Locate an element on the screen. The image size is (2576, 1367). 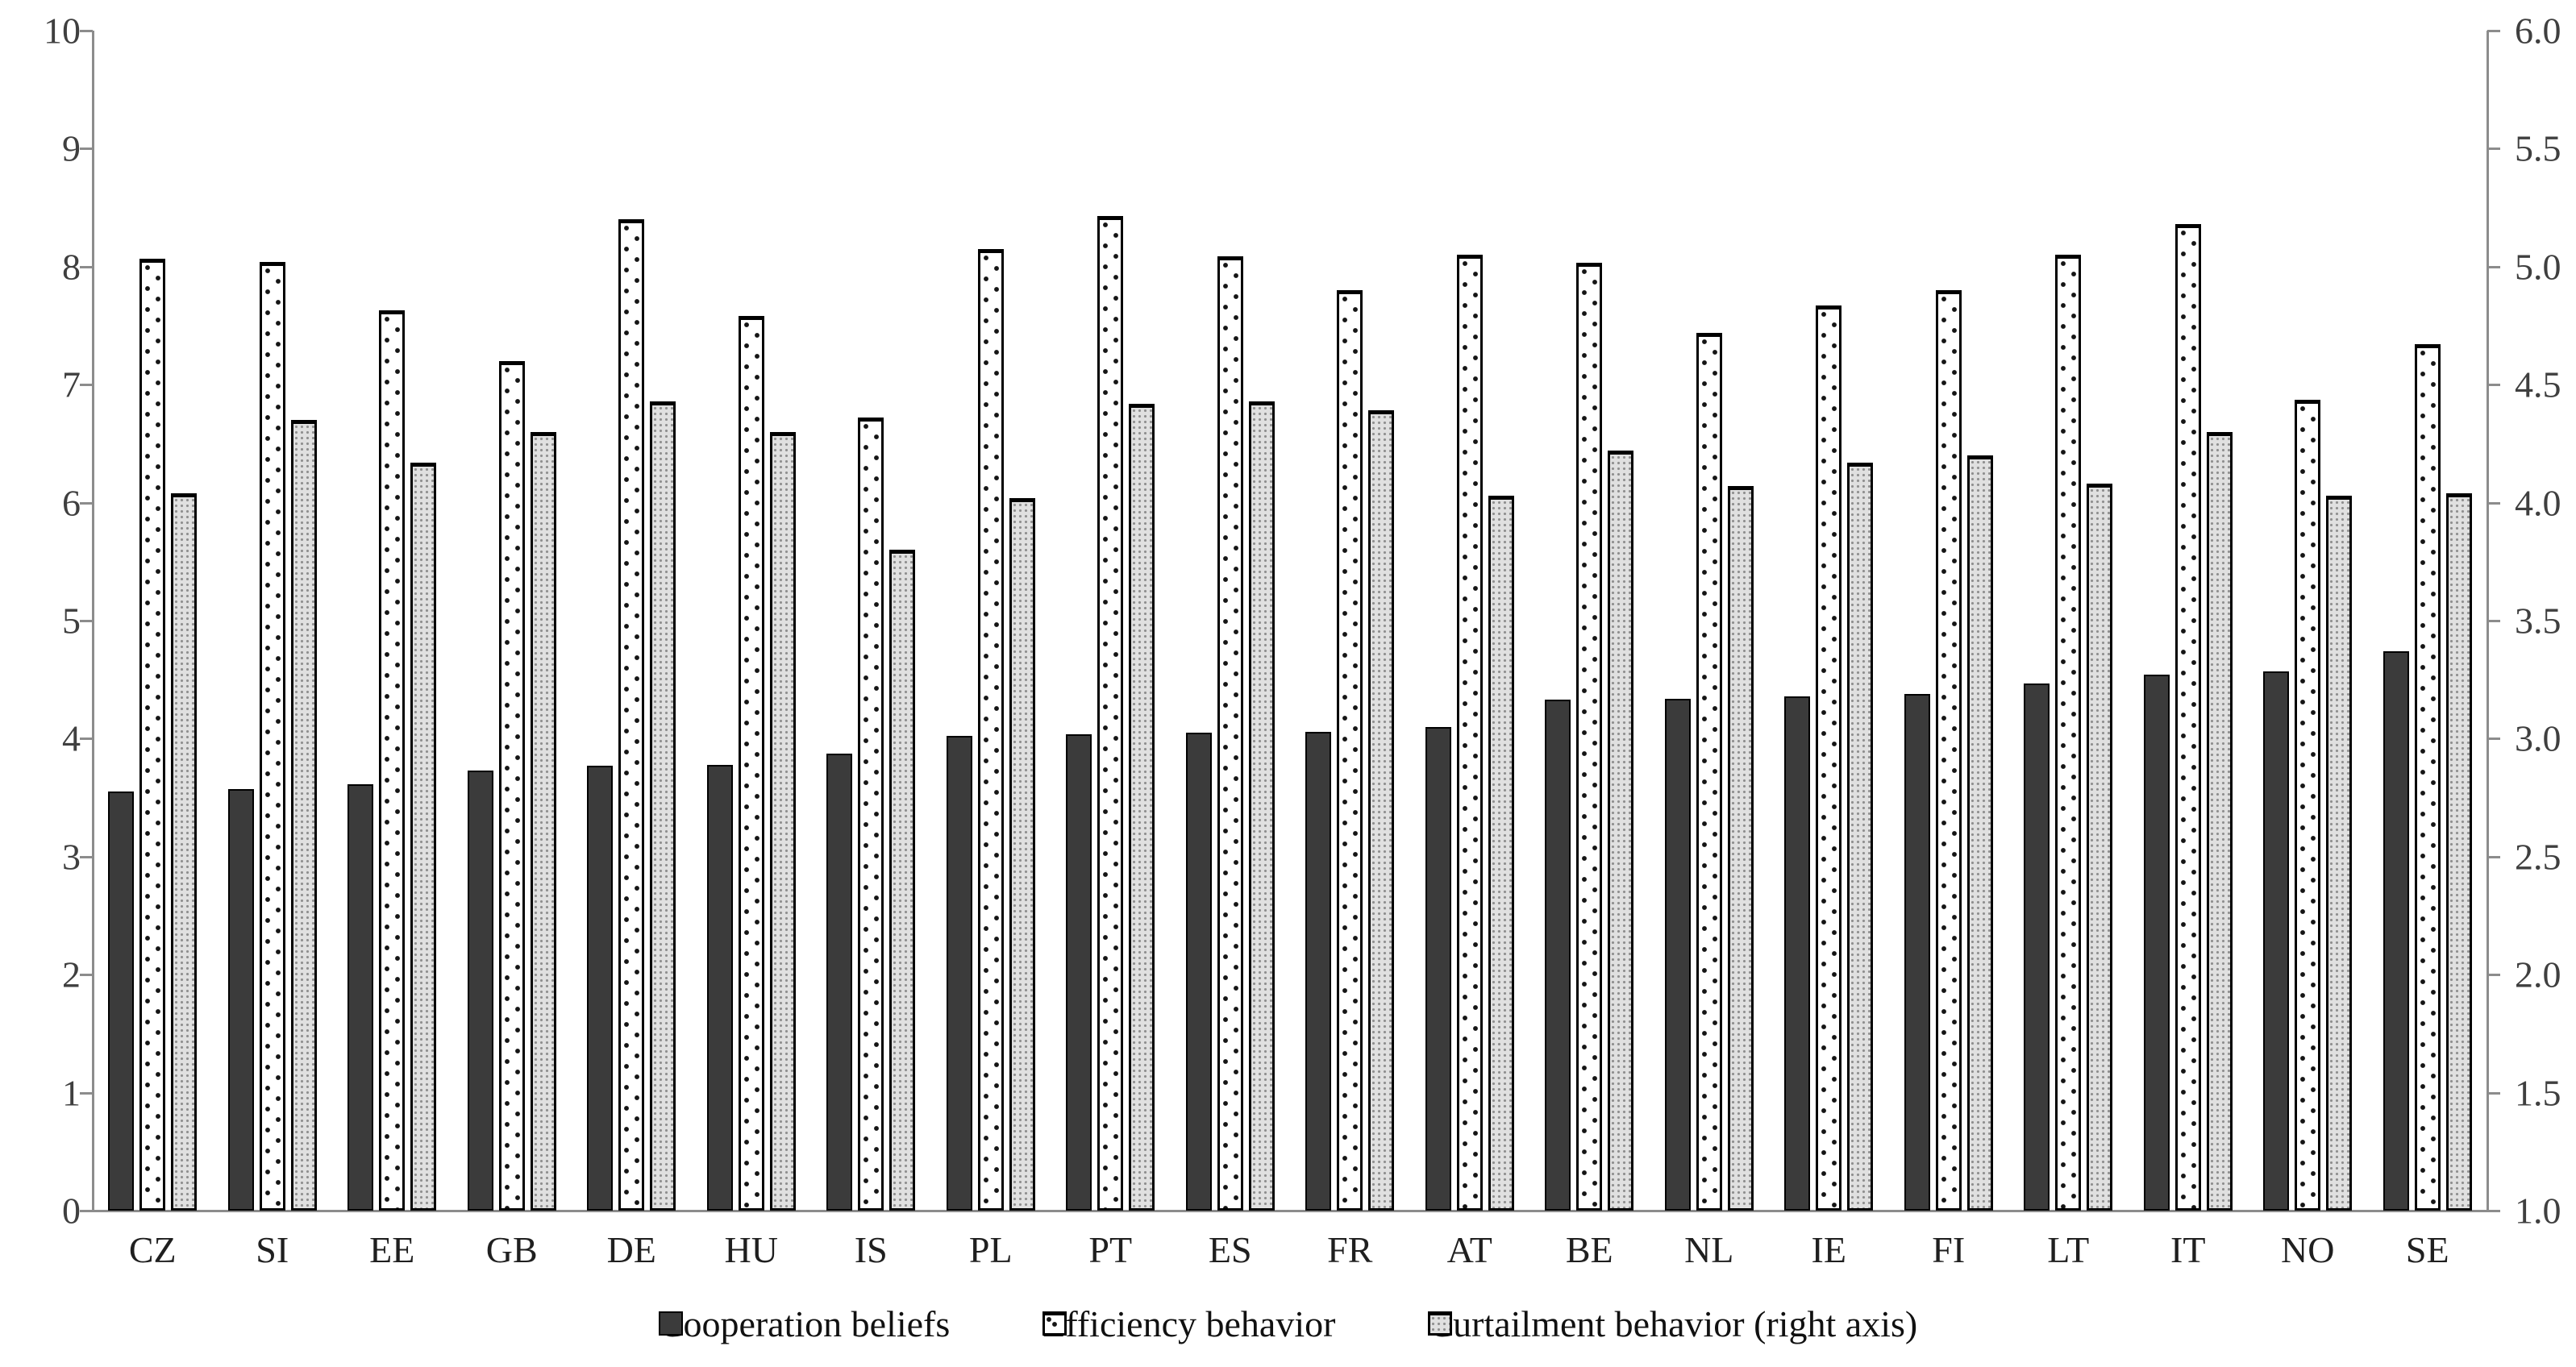
bar-curtailment-gb is located at coordinates (543, 821).